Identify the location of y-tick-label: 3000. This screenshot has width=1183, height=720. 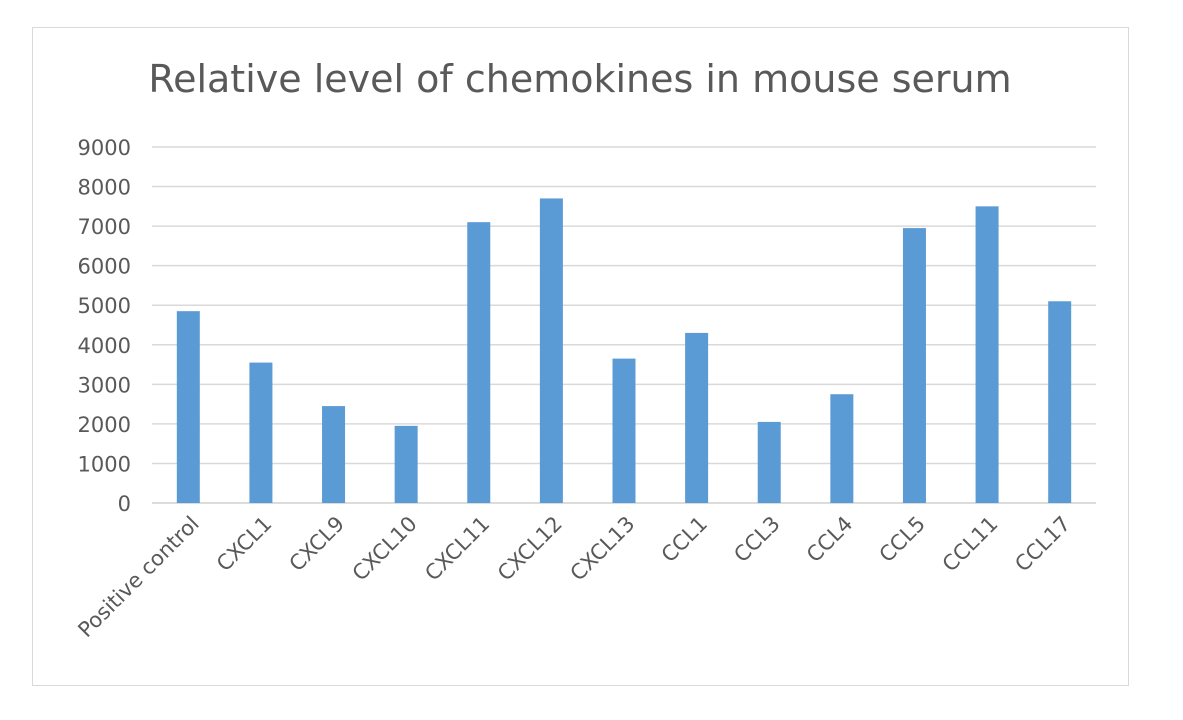
(104, 385).